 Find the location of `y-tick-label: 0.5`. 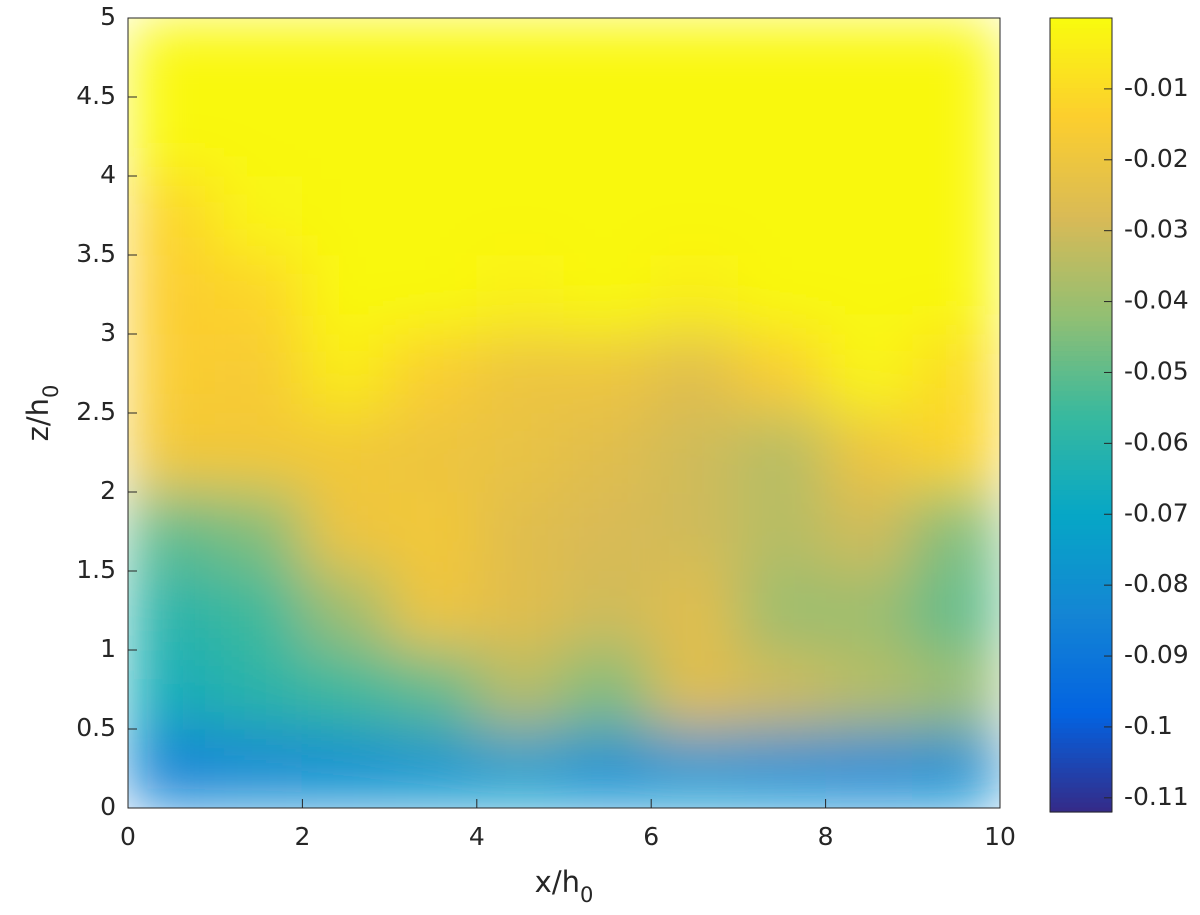

y-tick-label: 0.5 is located at coordinates (96, 727).